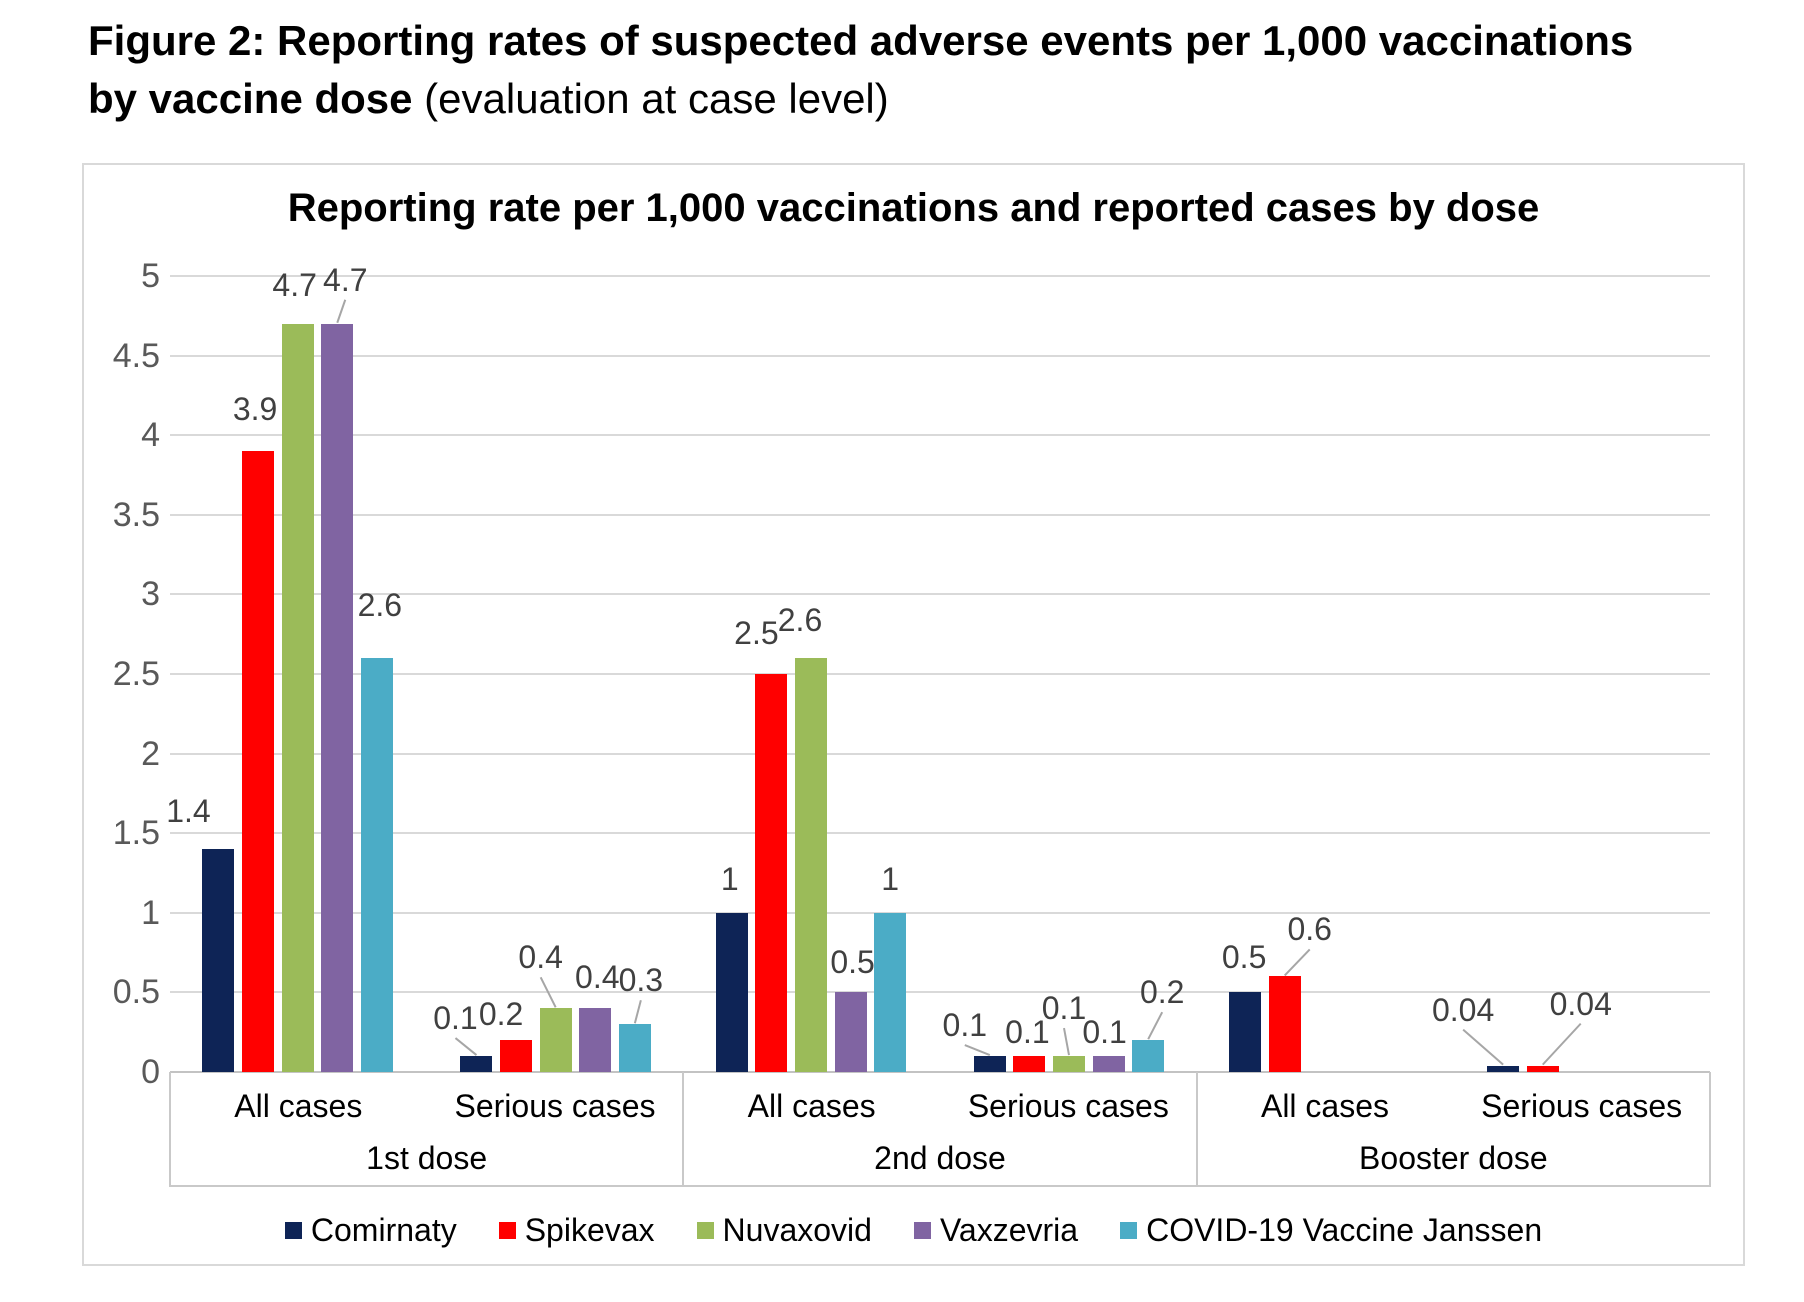 The width and height of the screenshot is (1804, 1302). Describe the element at coordinates (476, 1064) in the screenshot. I see `bar-comirnaty-1st-dose-Serious-cases` at that location.